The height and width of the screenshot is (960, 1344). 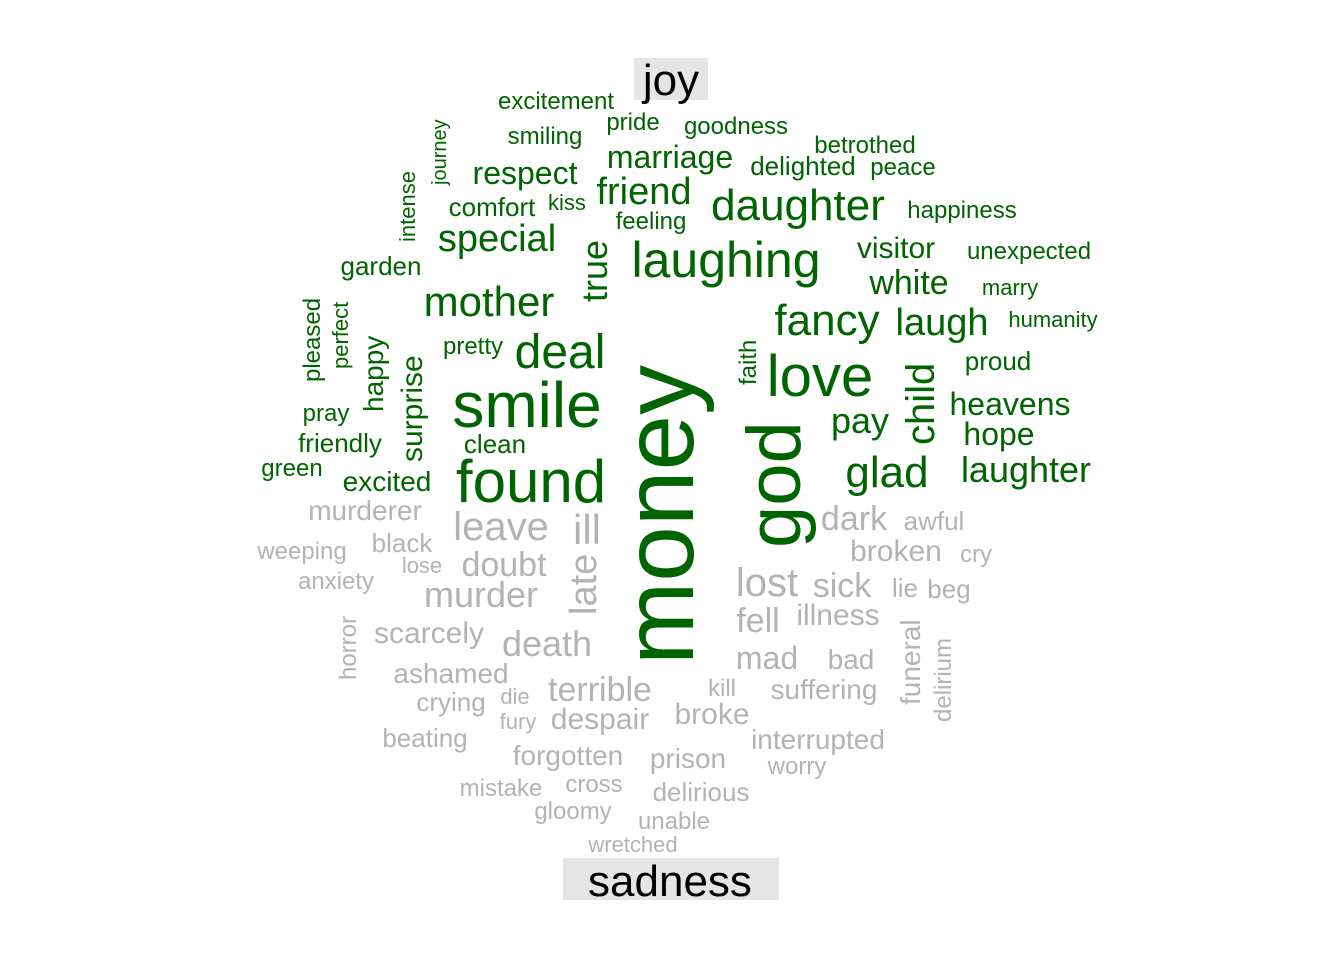 What do you see at coordinates (525, 173) in the screenshot?
I see `word-respect: respect` at bounding box center [525, 173].